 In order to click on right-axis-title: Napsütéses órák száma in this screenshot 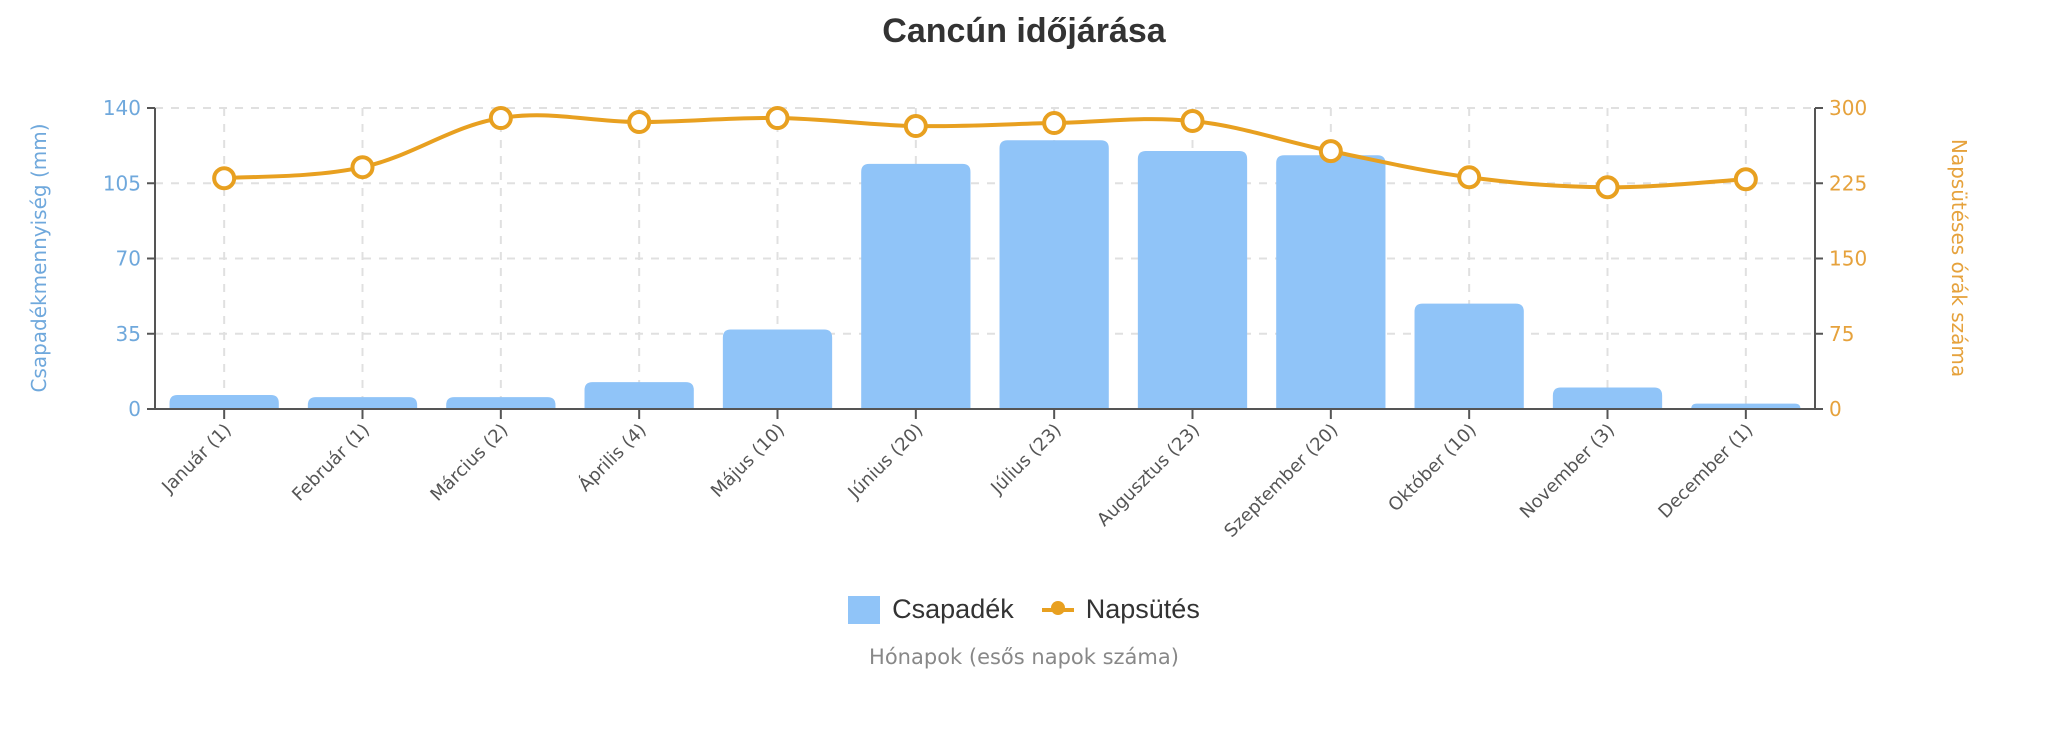, I will do `click(1959, 258)`.